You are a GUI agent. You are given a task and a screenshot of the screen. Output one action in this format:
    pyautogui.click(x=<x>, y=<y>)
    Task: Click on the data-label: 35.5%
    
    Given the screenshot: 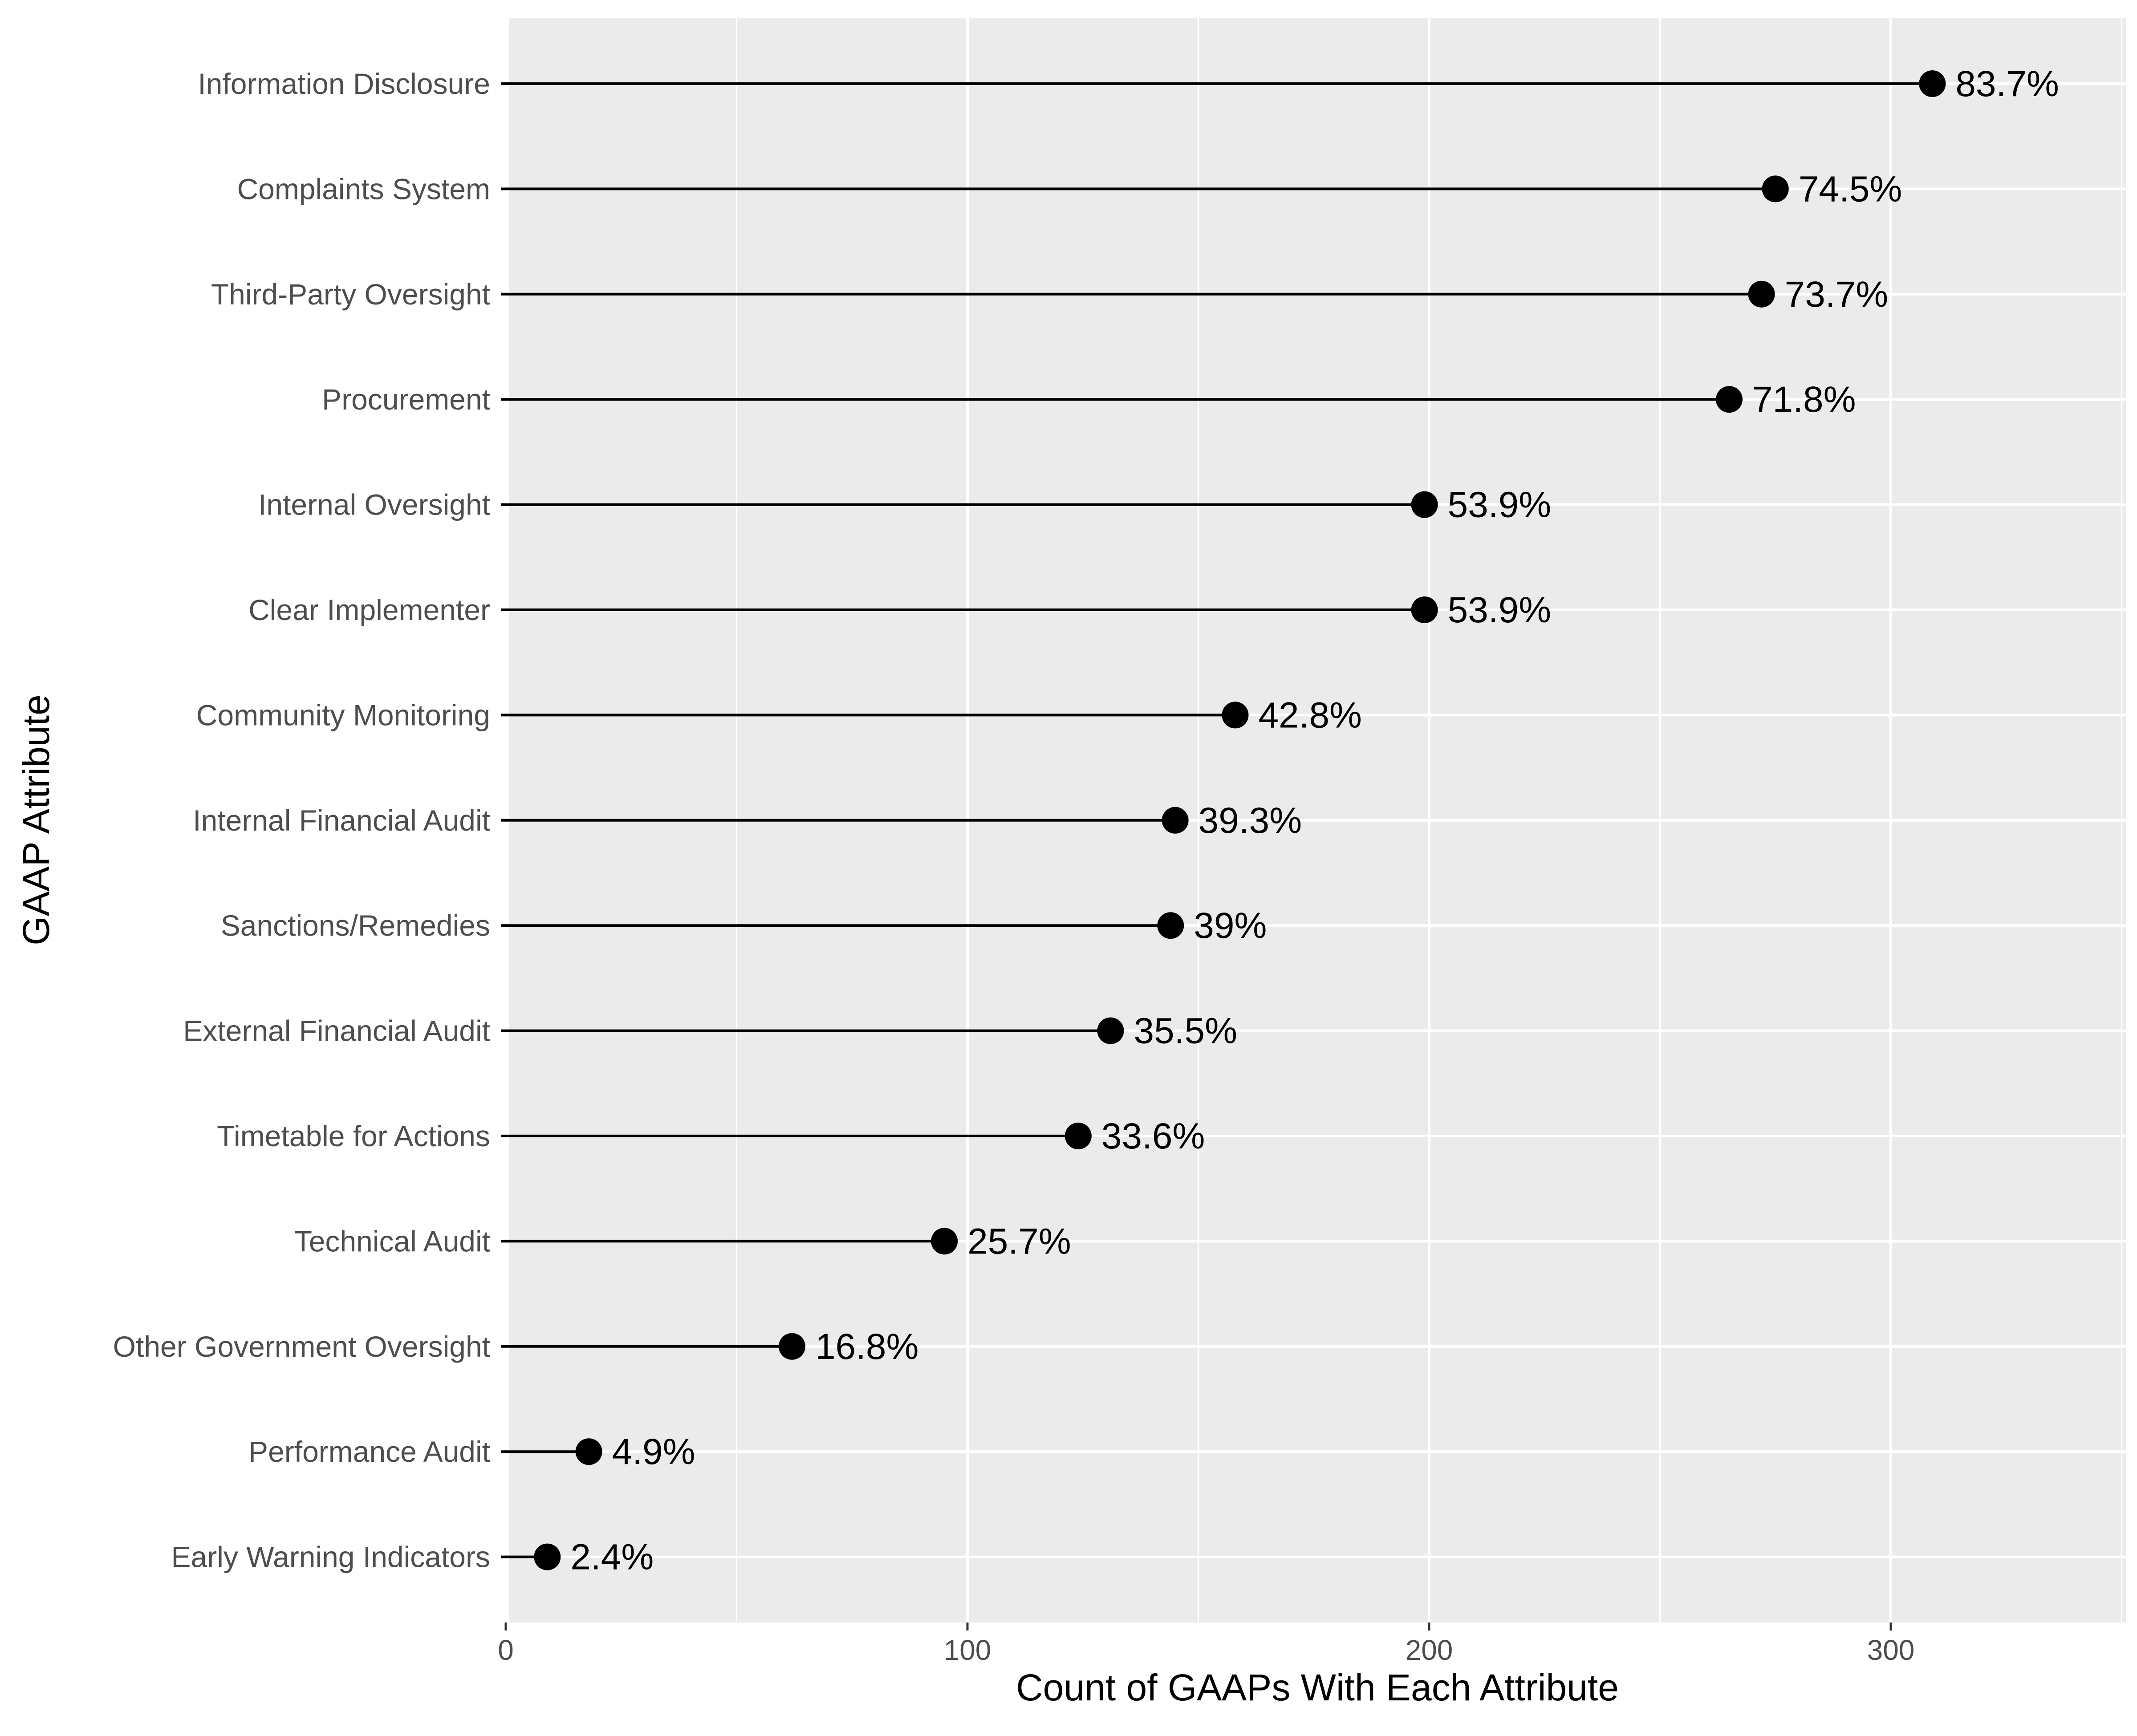 What is the action you would take?
    pyautogui.click(x=1185, y=1031)
    